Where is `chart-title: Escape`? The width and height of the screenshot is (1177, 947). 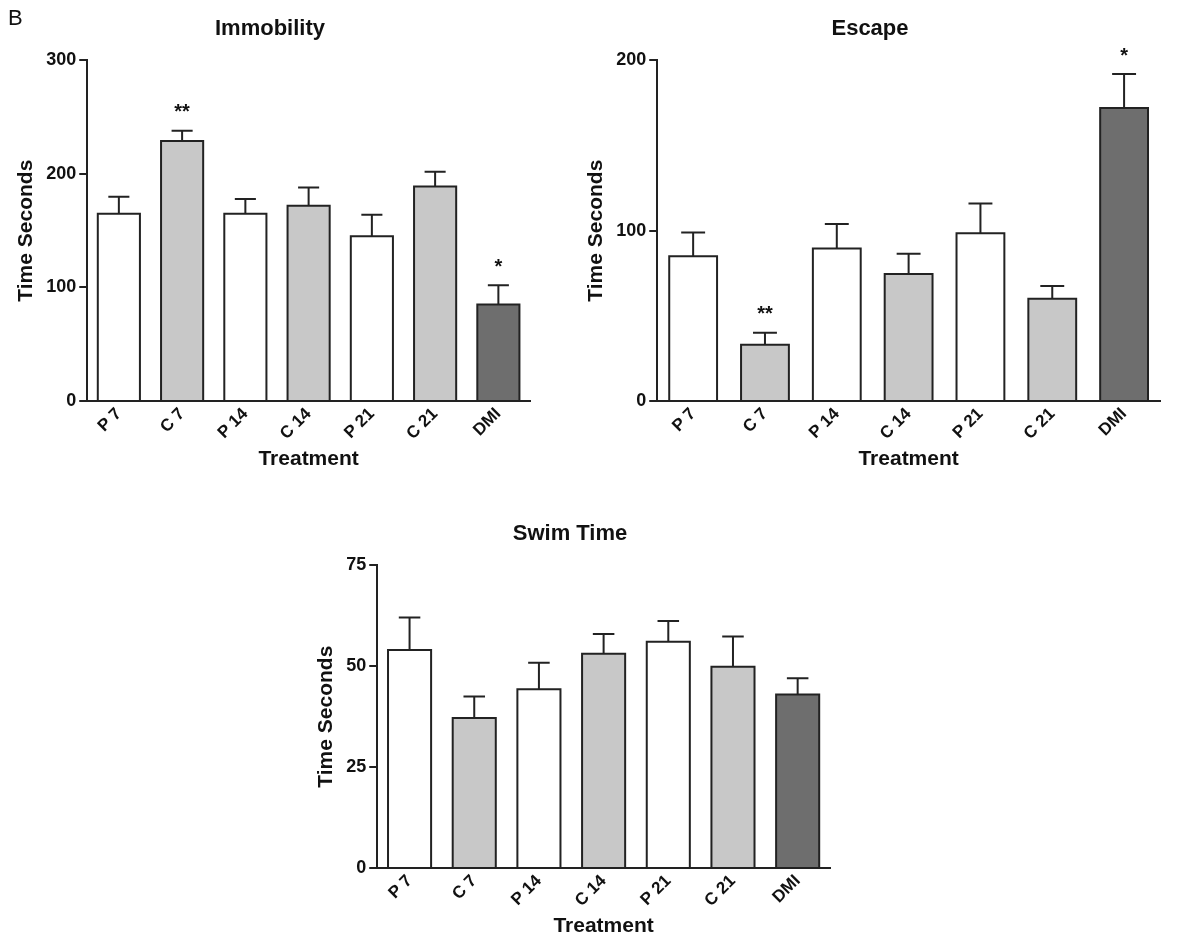
chart-title: Escape is located at coordinates (870, 28).